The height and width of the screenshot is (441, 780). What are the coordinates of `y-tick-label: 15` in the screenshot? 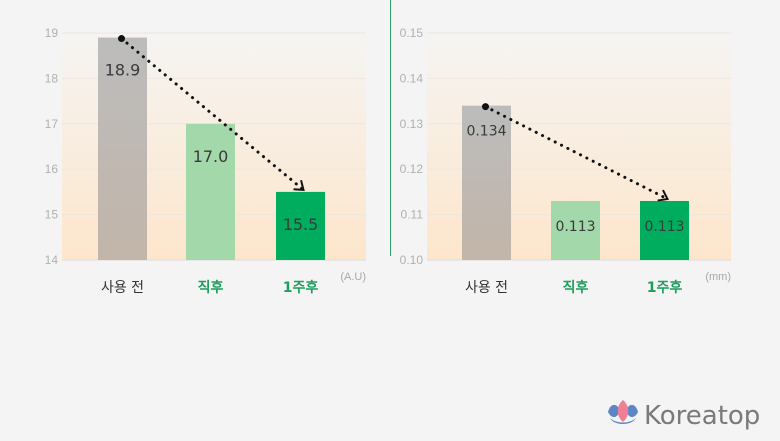 It's located at (52, 215).